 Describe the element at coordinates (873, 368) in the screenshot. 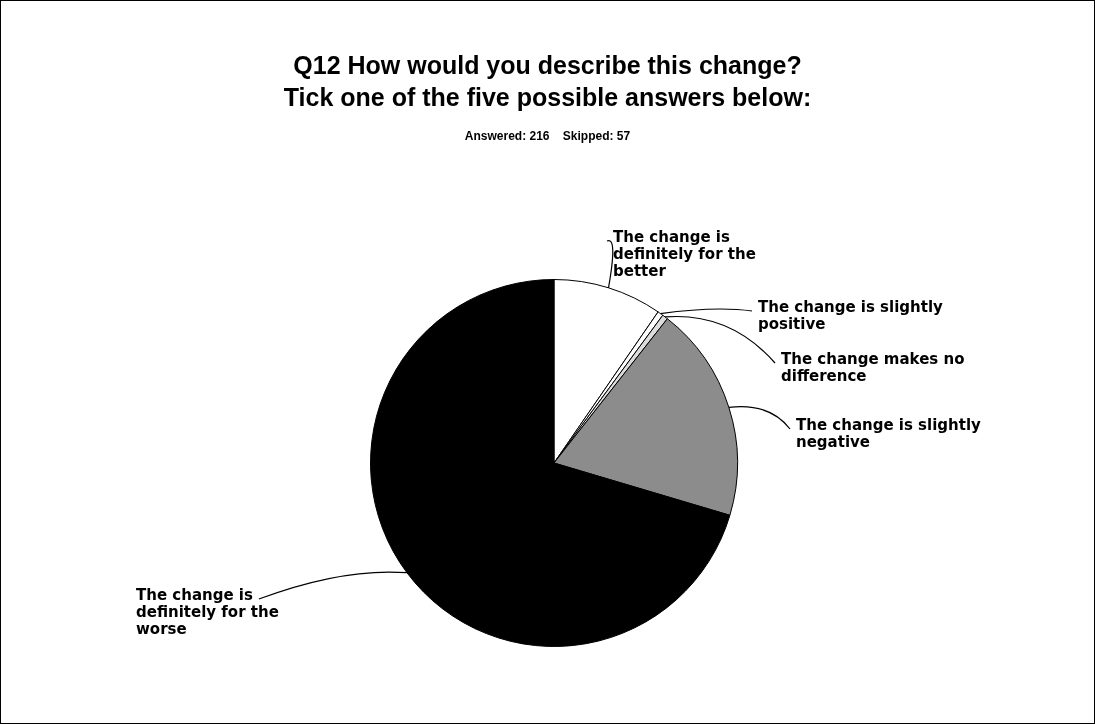

I see `slice-label: The change makes no difference` at that location.